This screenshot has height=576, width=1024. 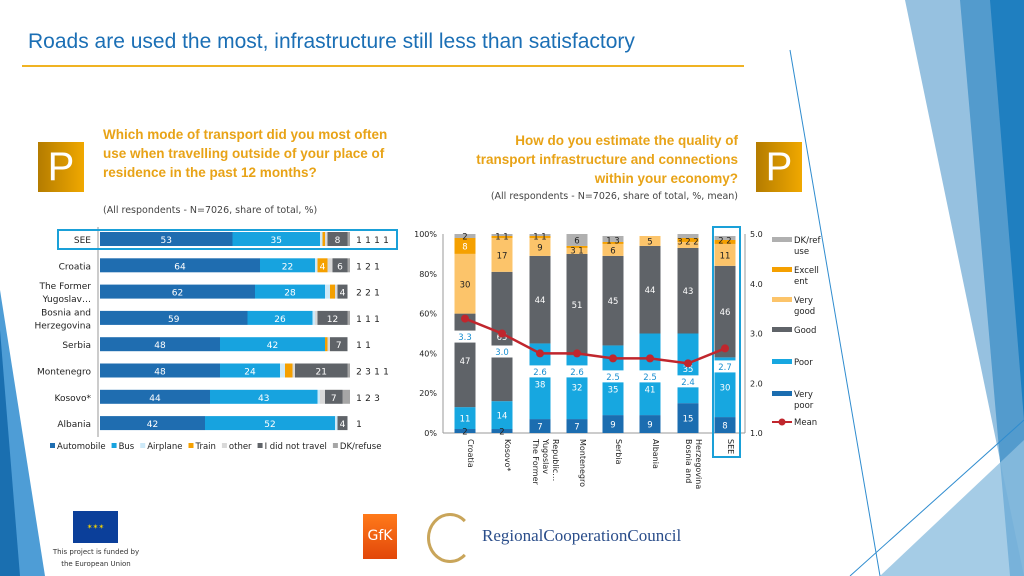 What do you see at coordinates (450, 538) in the screenshot?
I see `rcc-emblem` at bounding box center [450, 538].